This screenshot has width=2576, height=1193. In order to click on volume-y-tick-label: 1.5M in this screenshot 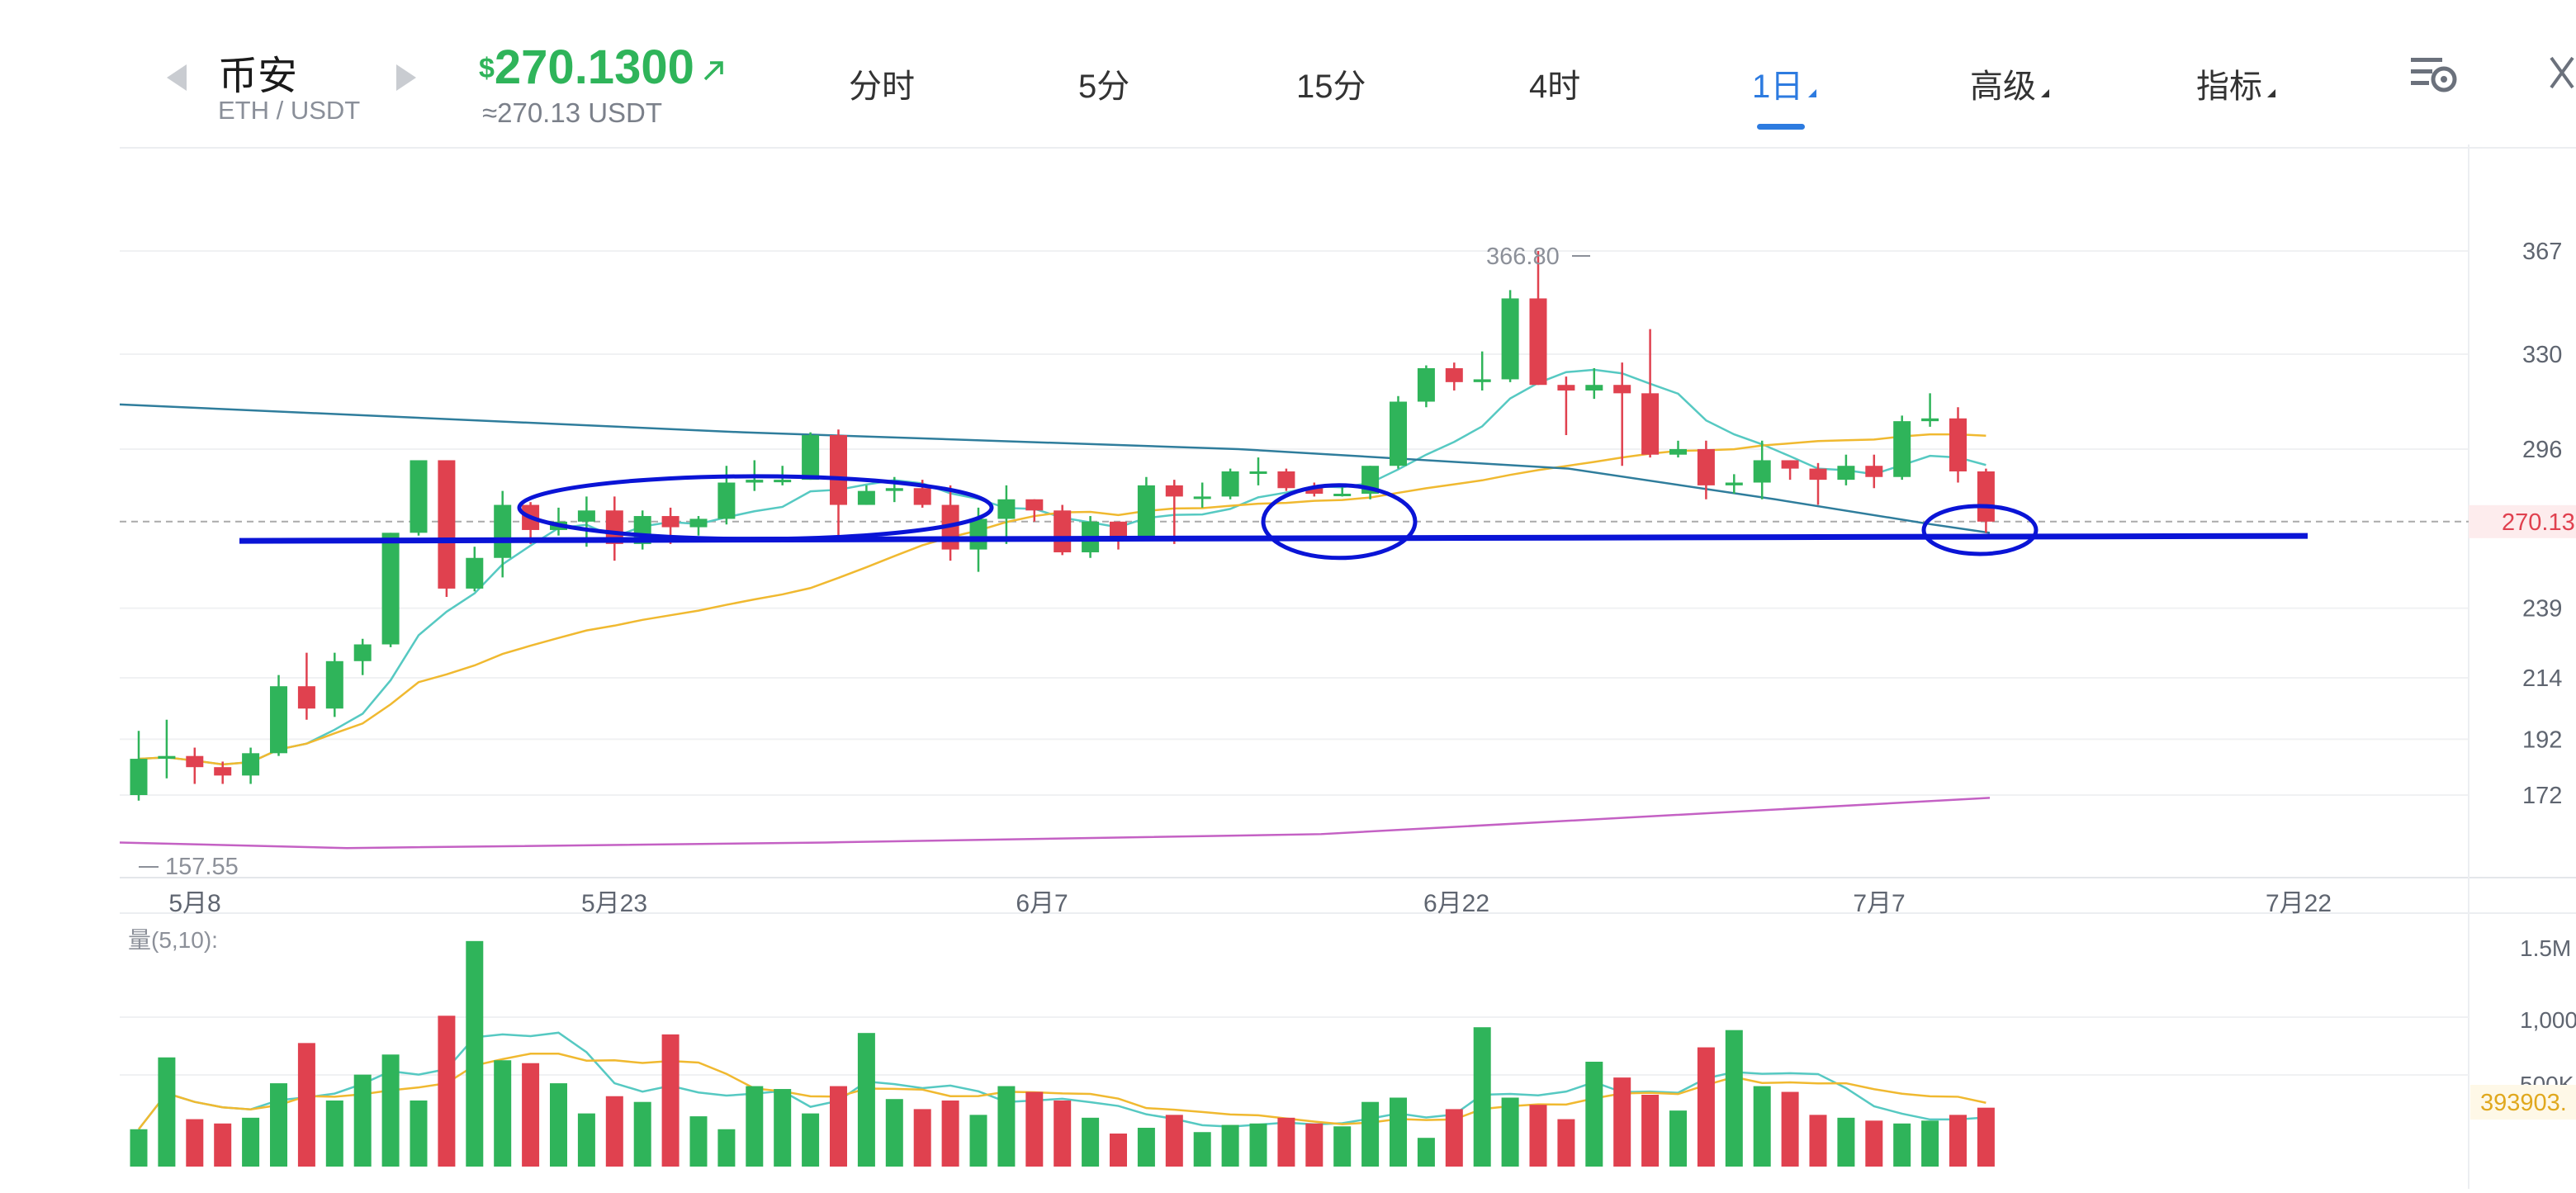, I will do `click(2545, 948)`.